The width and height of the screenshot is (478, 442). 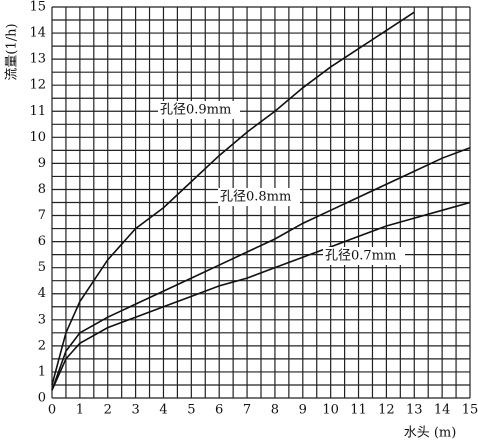 I want to click on x-tick-label: 8, so click(x=275, y=410).